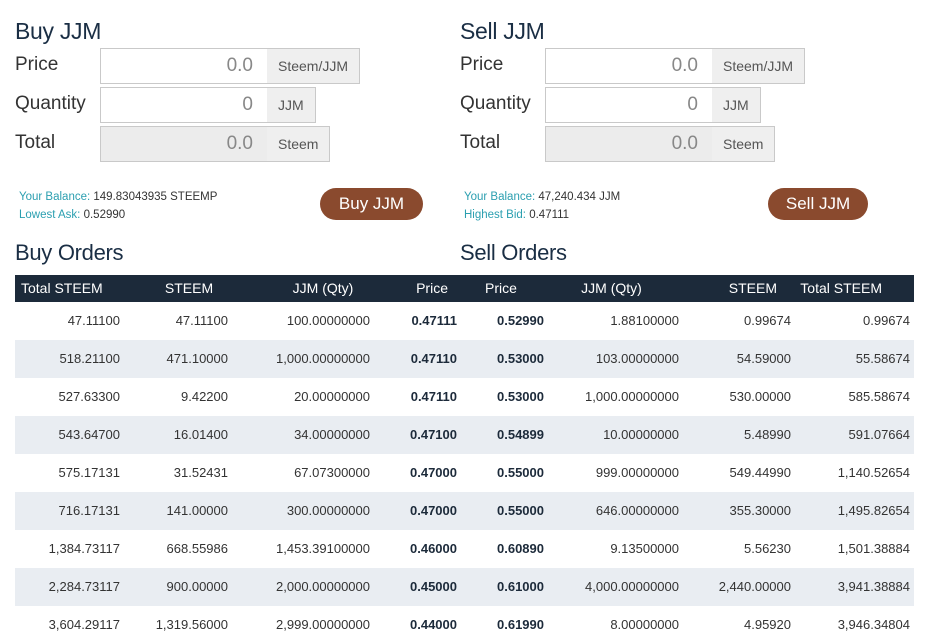  I want to click on highest-bid-value: 0.47111, so click(549, 215).